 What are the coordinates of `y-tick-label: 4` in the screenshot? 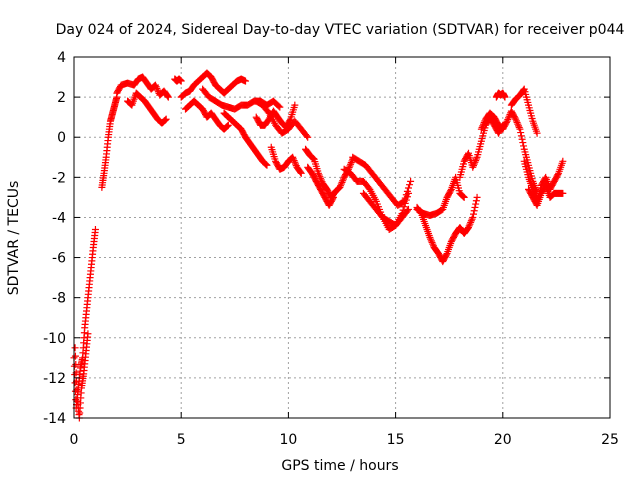 It's located at (61, 58).